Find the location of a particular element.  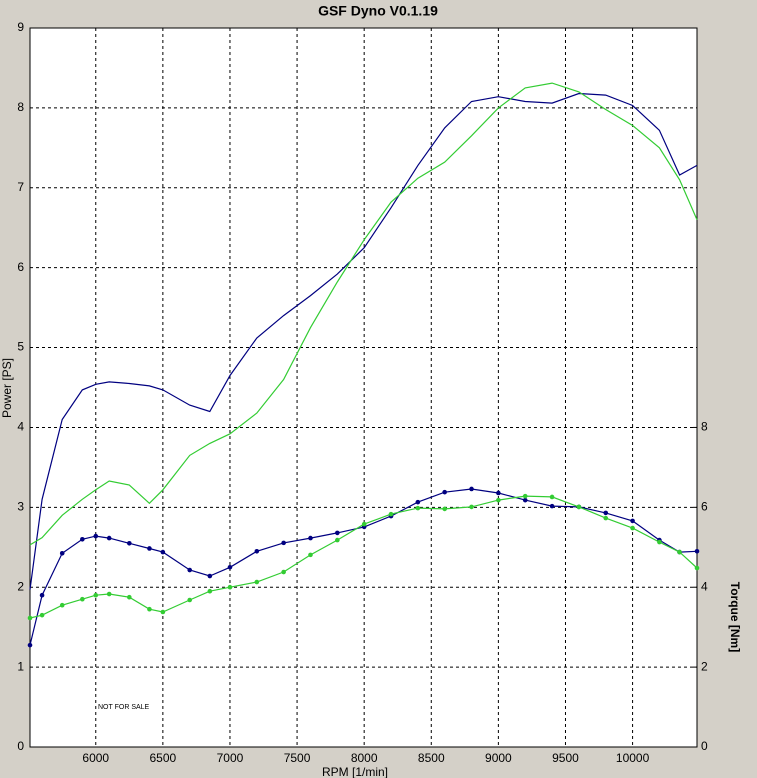

x-tick-label: 8500 is located at coordinates (431, 758).